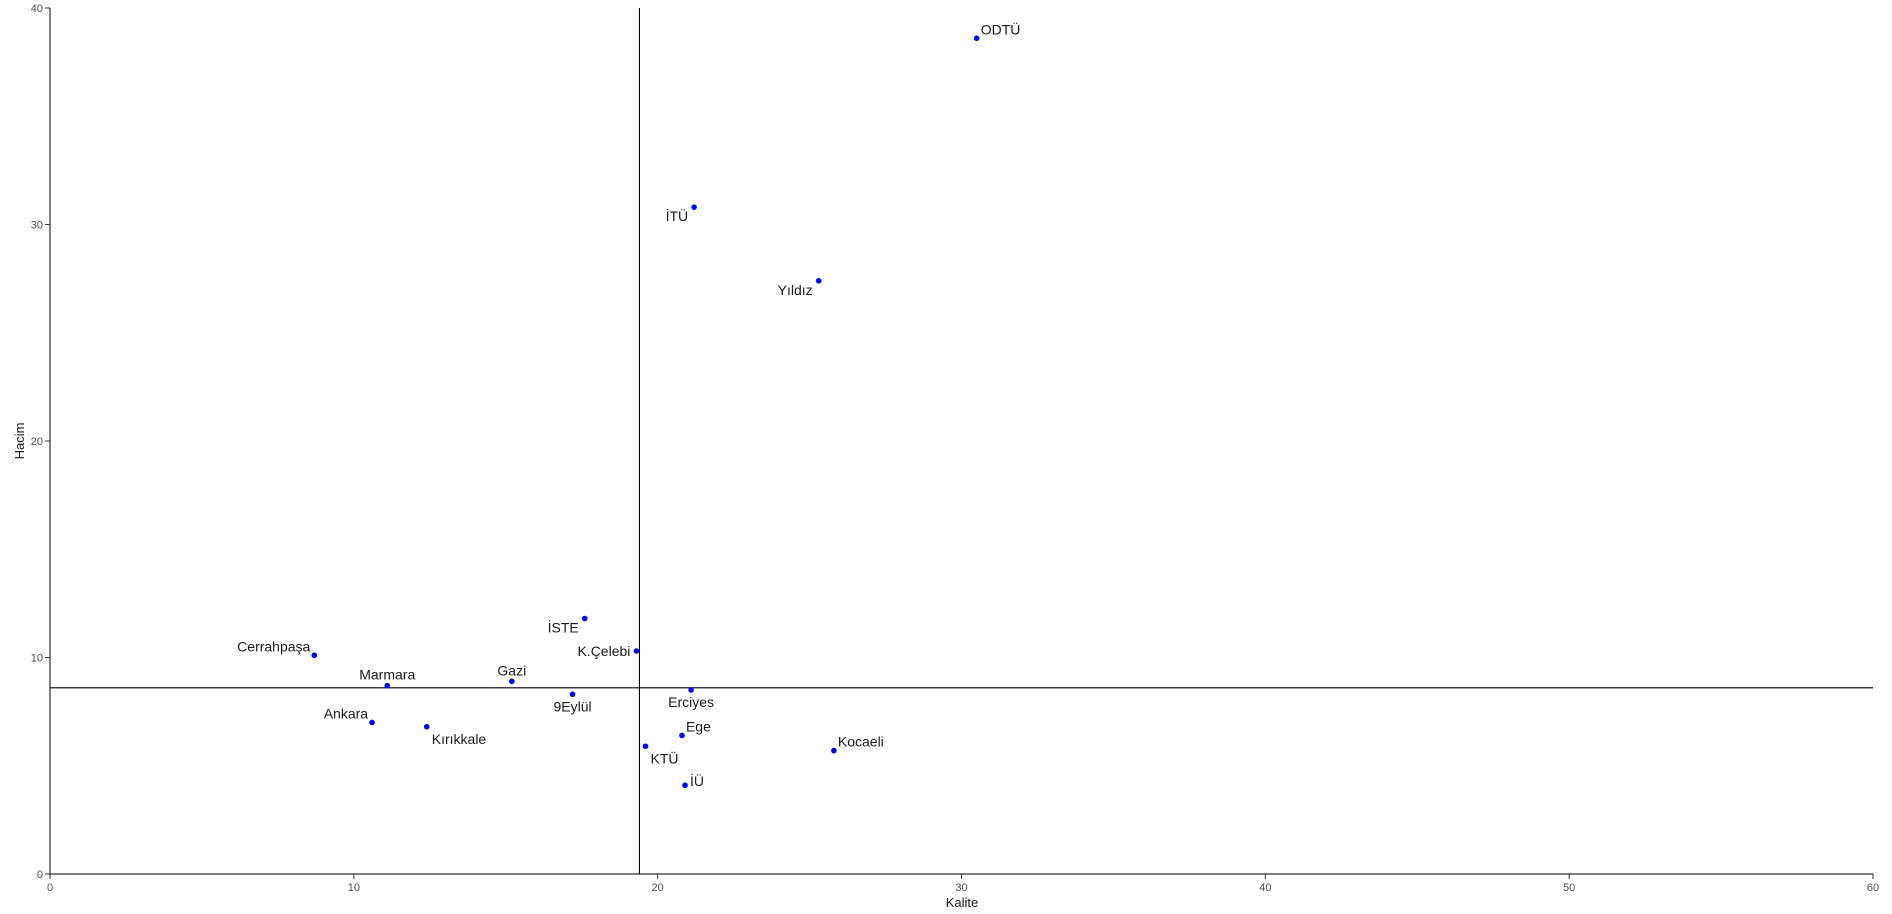  I want to click on x-tick-label: 0, so click(50, 888).